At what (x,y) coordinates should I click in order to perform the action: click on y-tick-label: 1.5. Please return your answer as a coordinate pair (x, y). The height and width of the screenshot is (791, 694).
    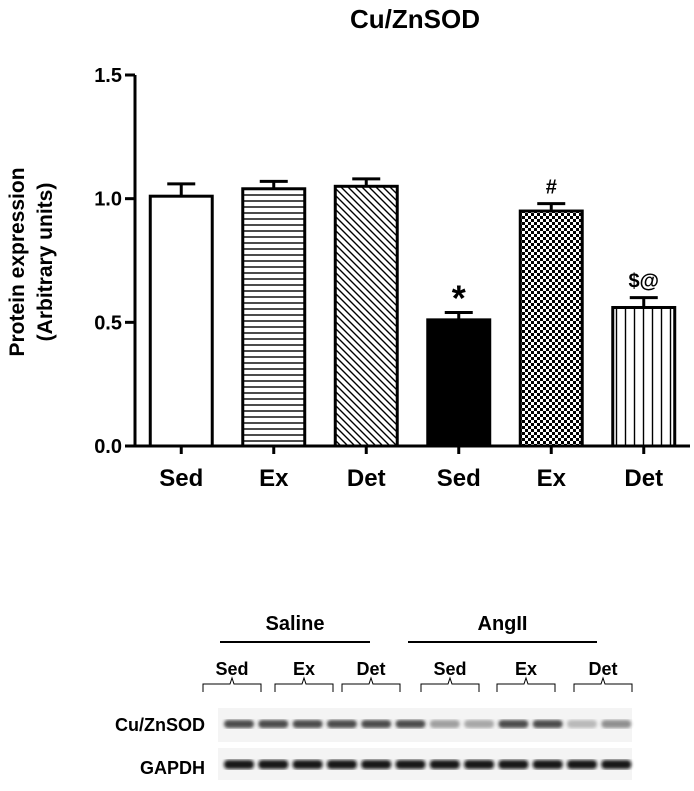
    Looking at the image, I should click on (108, 76).